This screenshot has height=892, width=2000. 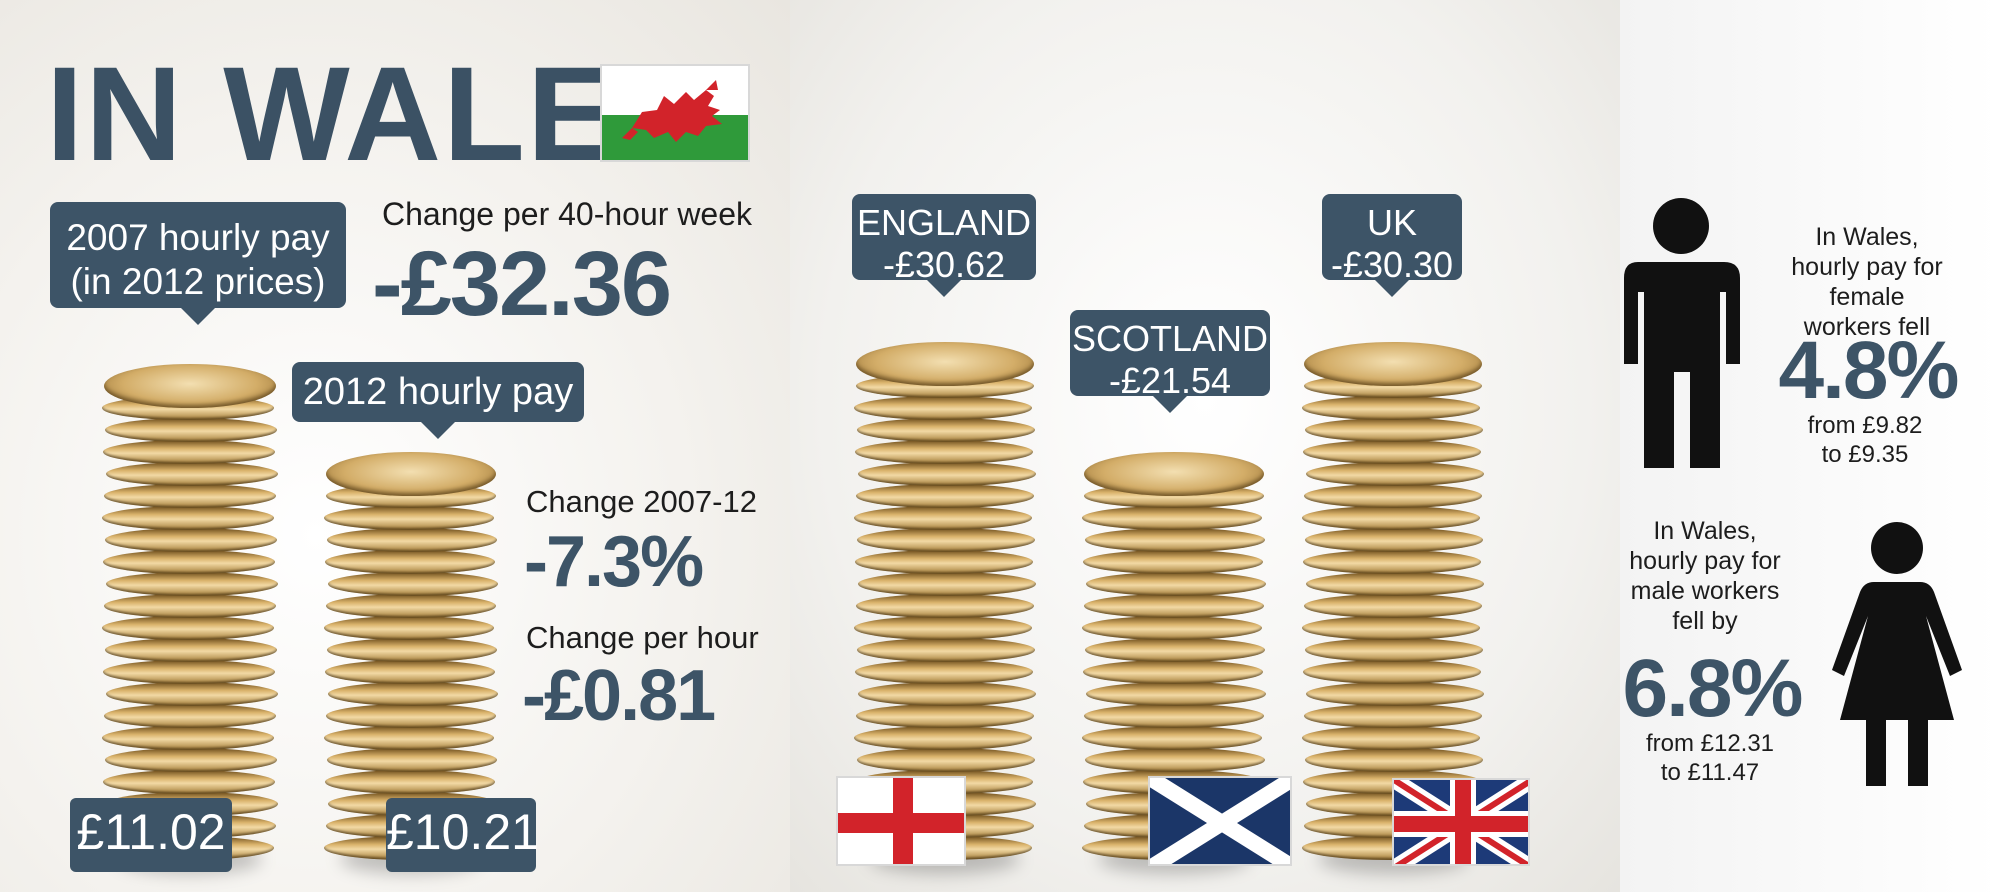 What do you see at coordinates (1897, 654) in the screenshot?
I see `woman-icon` at bounding box center [1897, 654].